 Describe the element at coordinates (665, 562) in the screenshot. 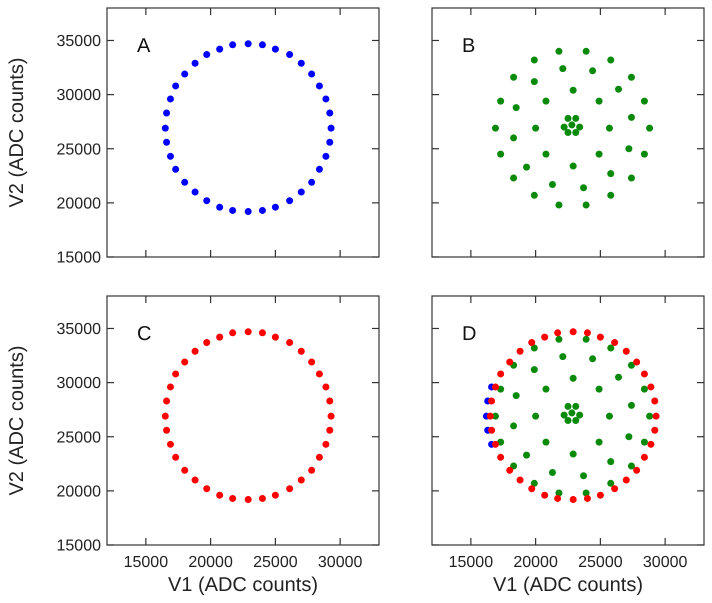

I see `x-tick-label: 30000` at that location.